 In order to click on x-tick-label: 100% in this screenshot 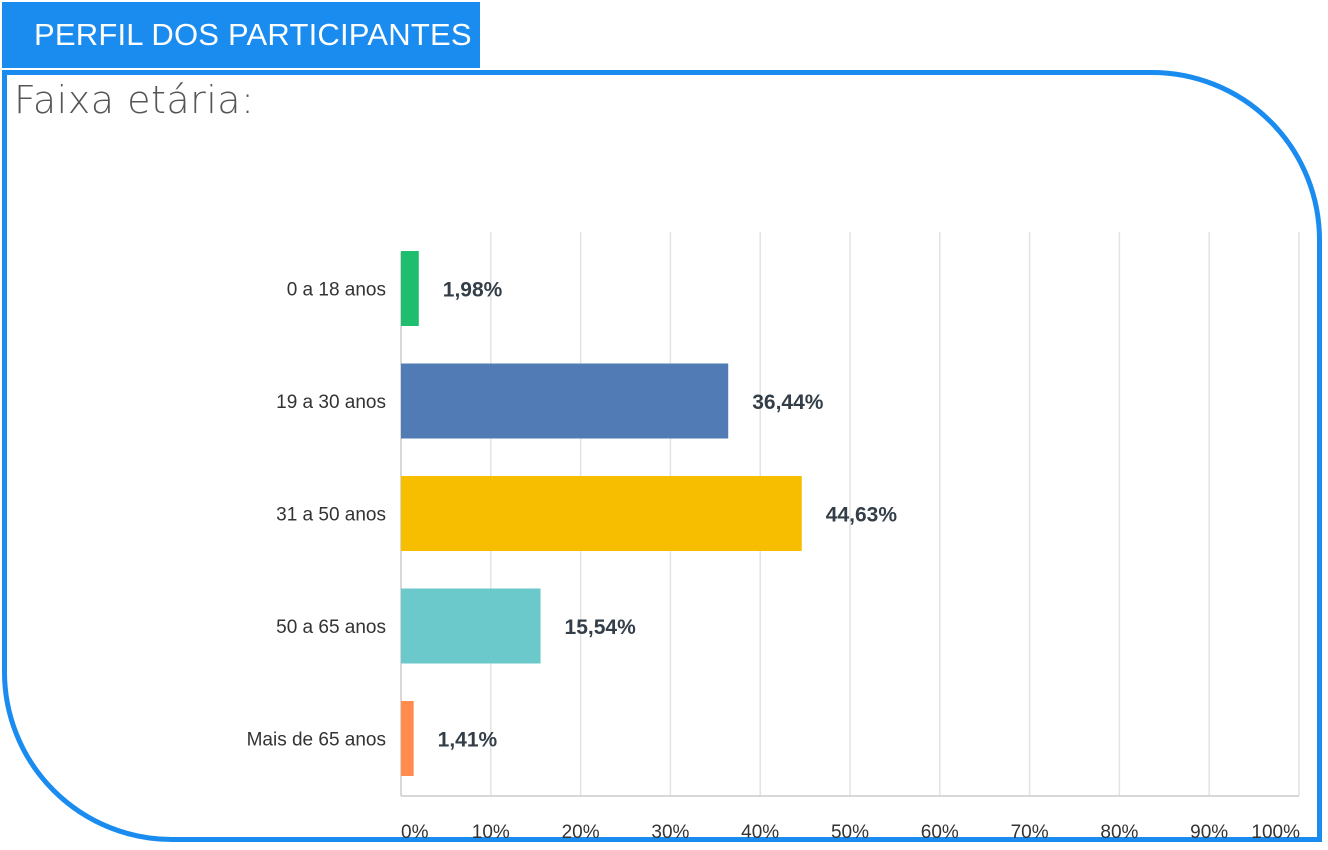, I will do `click(1275, 832)`.